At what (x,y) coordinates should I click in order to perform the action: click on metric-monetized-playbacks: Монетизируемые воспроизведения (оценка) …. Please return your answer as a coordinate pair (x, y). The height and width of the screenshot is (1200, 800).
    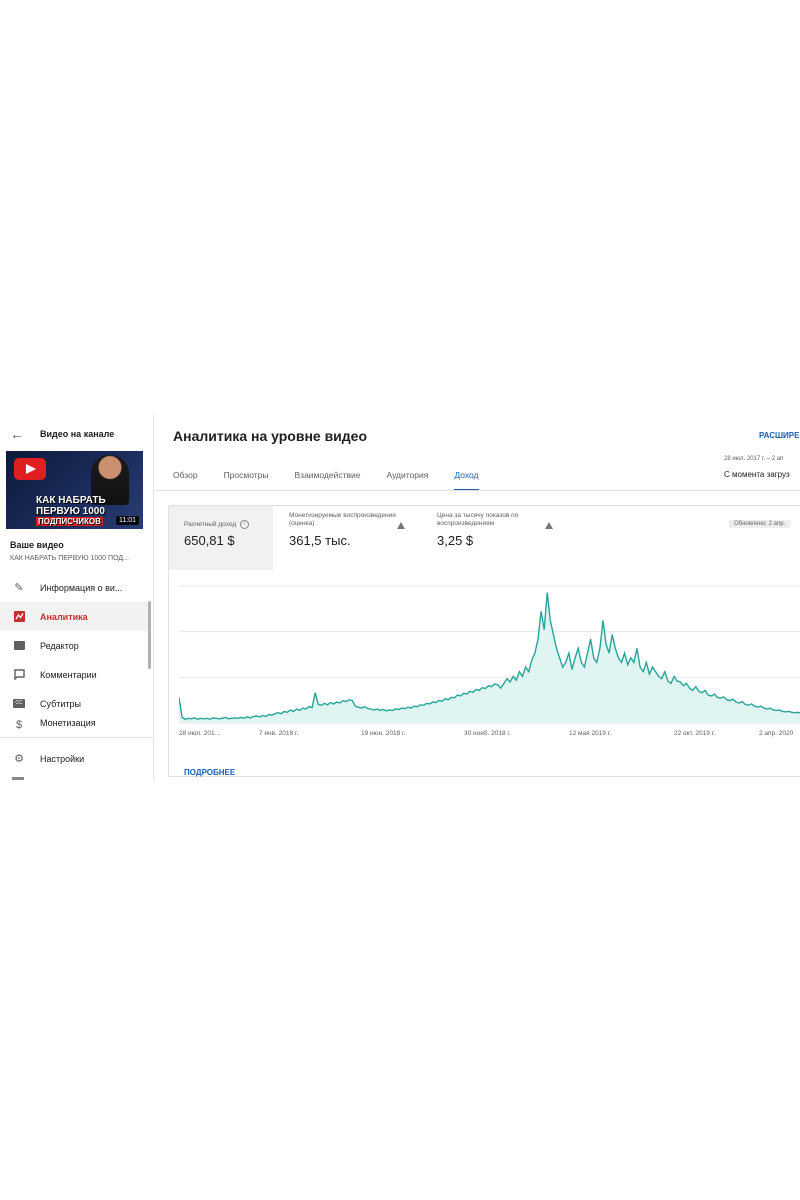
    Looking at the image, I should click on (349, 538).